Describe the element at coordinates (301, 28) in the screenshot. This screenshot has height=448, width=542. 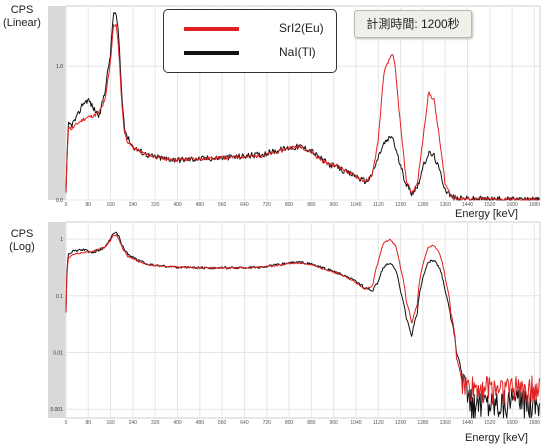
I see `legend-label-sri2: SrI2(Eu)` at that location.